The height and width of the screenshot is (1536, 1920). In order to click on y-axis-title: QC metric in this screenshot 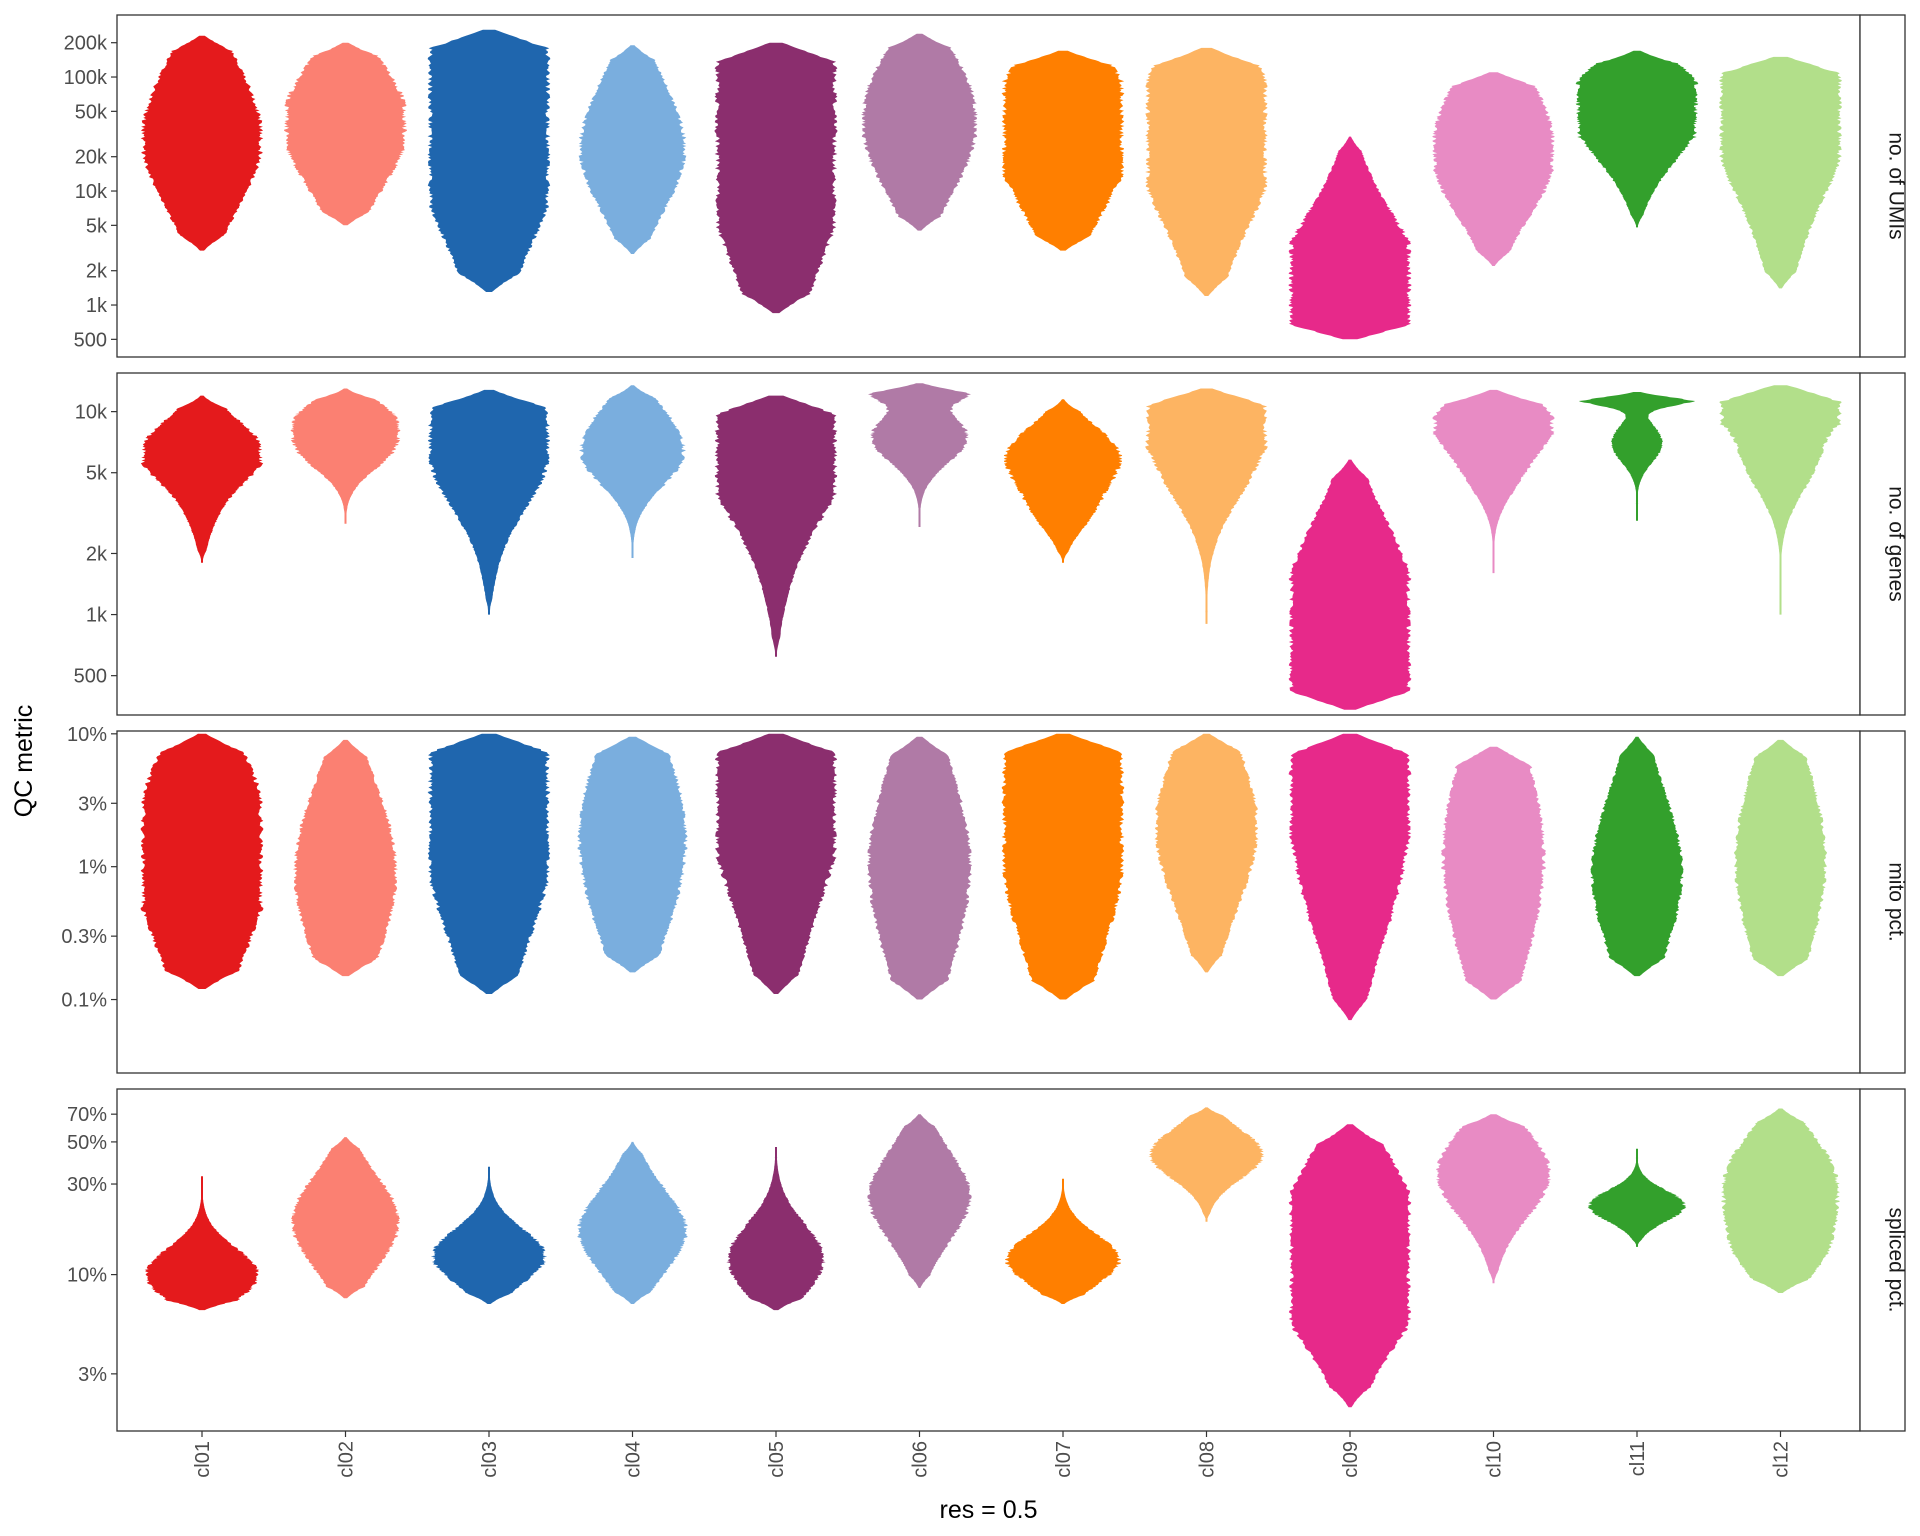, I will do `click(24, 761)`.